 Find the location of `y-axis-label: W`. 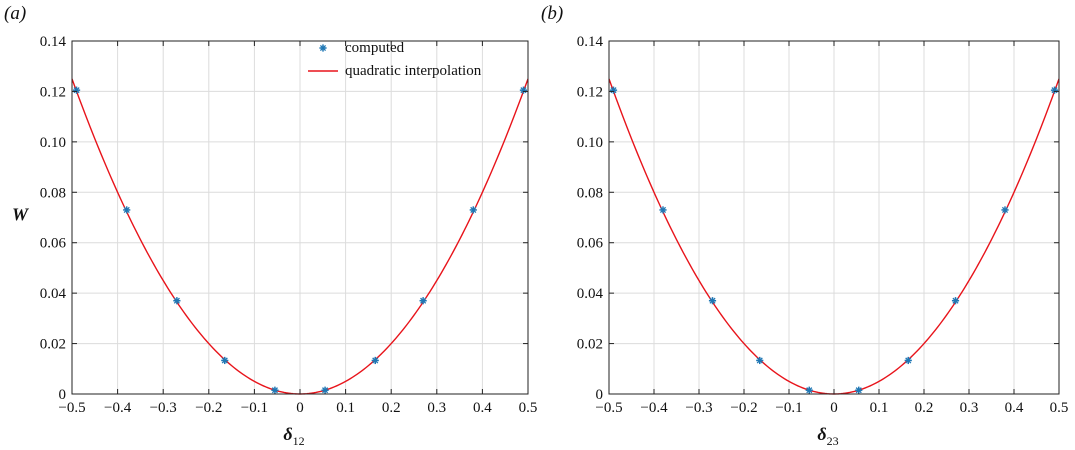

y-axis-label: W is located at coordinates (21, 215).